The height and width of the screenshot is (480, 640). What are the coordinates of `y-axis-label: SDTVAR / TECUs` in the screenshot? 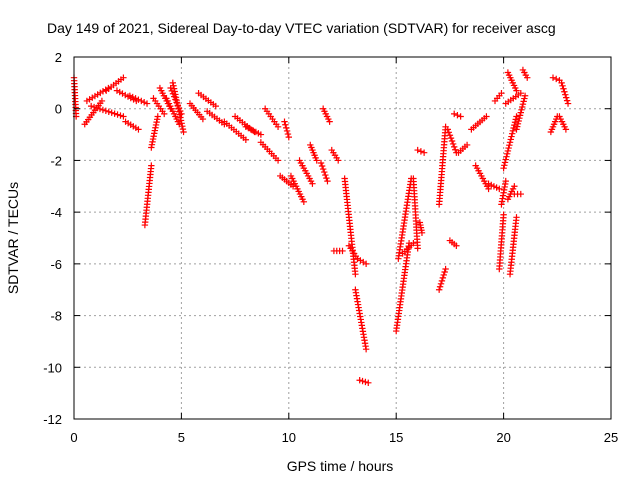 It's located at (13, 238).